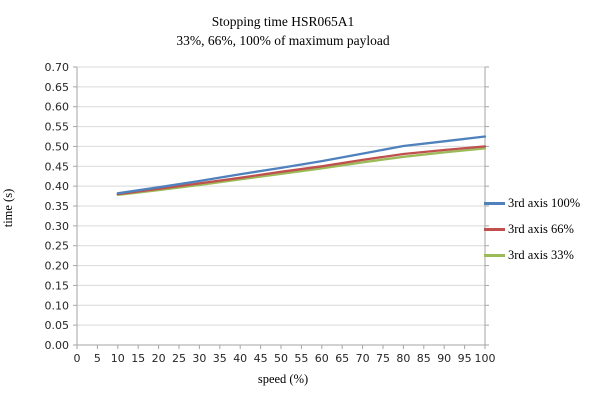  What do you see at coordinates (283, 21) in the screenshot?
I see `chart-title: Stopping time HSR065A1` at bounding box center [283, 21].